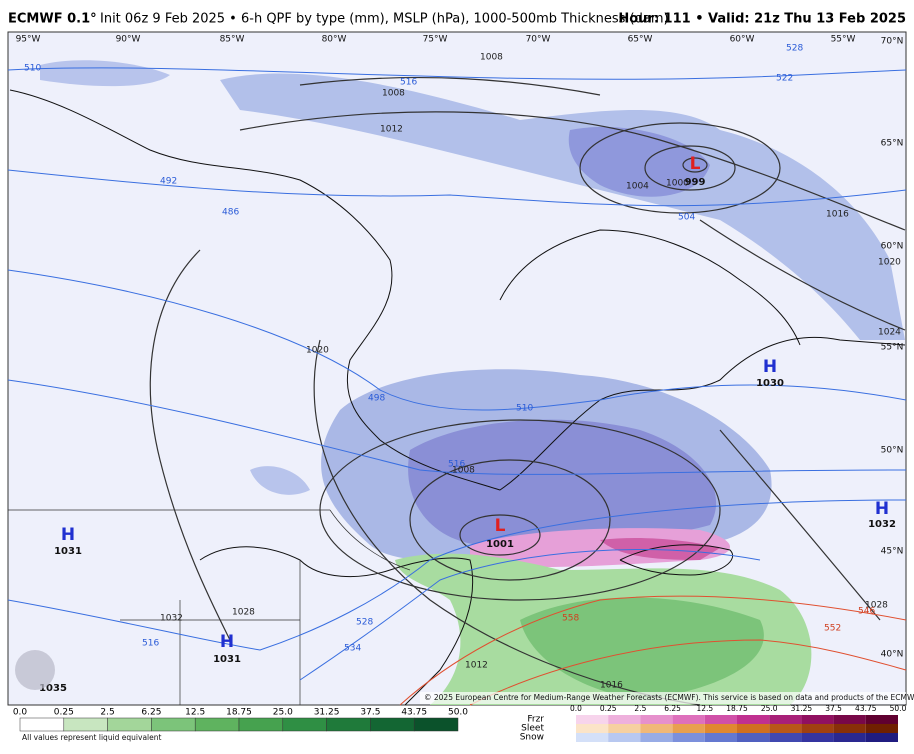 The width and height of the screenshot is (914, 754). I want to click on isobar-label: 1020, so click(889, 263).